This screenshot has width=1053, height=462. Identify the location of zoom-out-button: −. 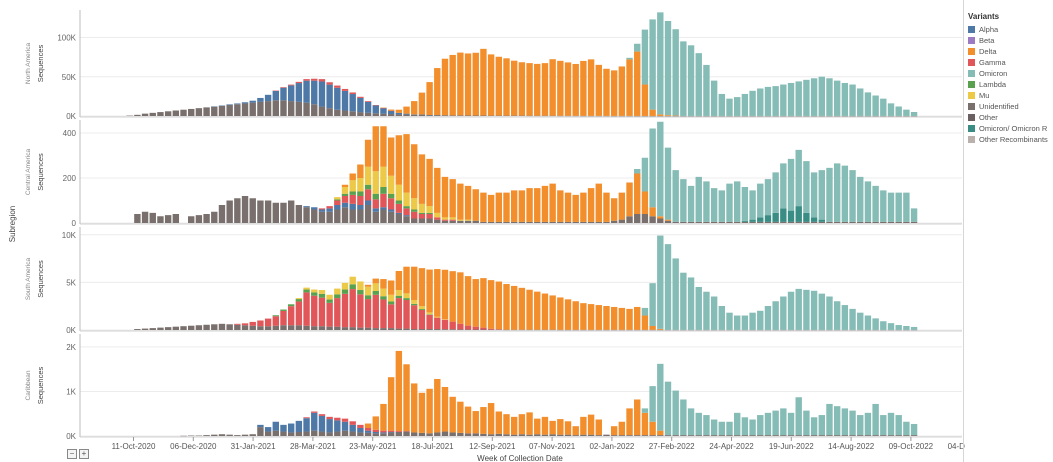
(72, 454).